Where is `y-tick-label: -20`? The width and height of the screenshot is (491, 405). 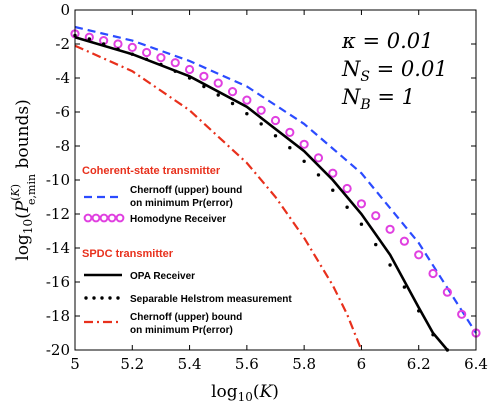 y-tick-label: -20 is located at coordinates (58, 350).